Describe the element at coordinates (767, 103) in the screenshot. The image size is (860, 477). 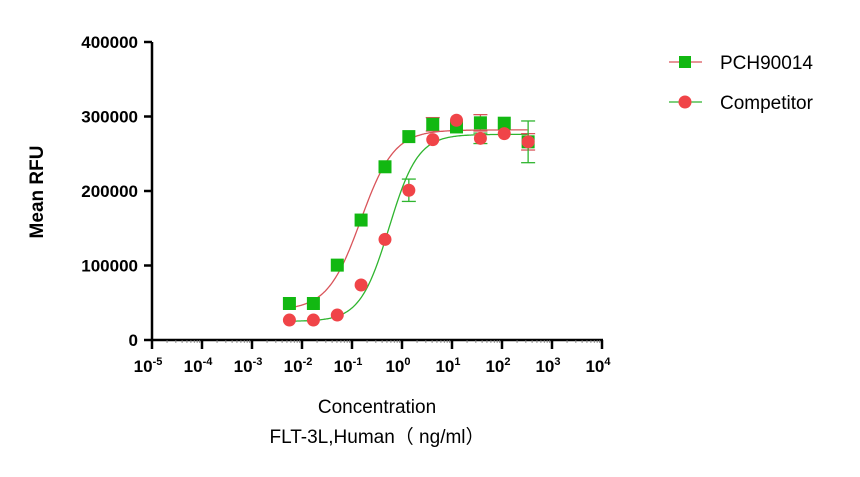
I see `legend-label: Competitor` at that location.